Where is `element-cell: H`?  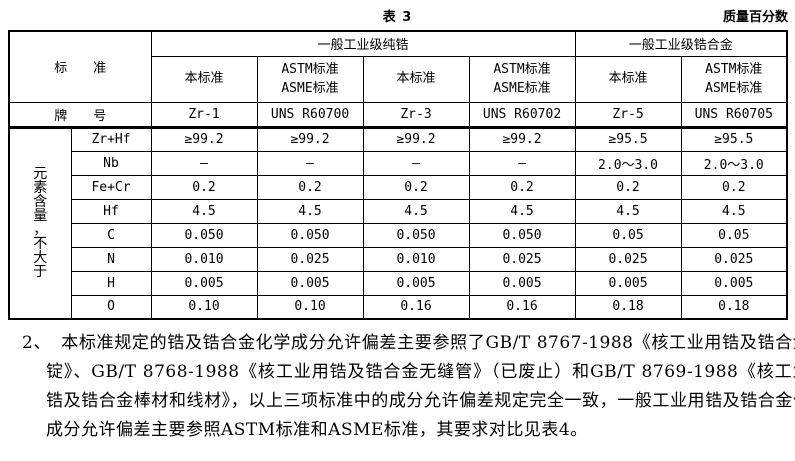 element-cell: H is located at coordinates (111, 283).